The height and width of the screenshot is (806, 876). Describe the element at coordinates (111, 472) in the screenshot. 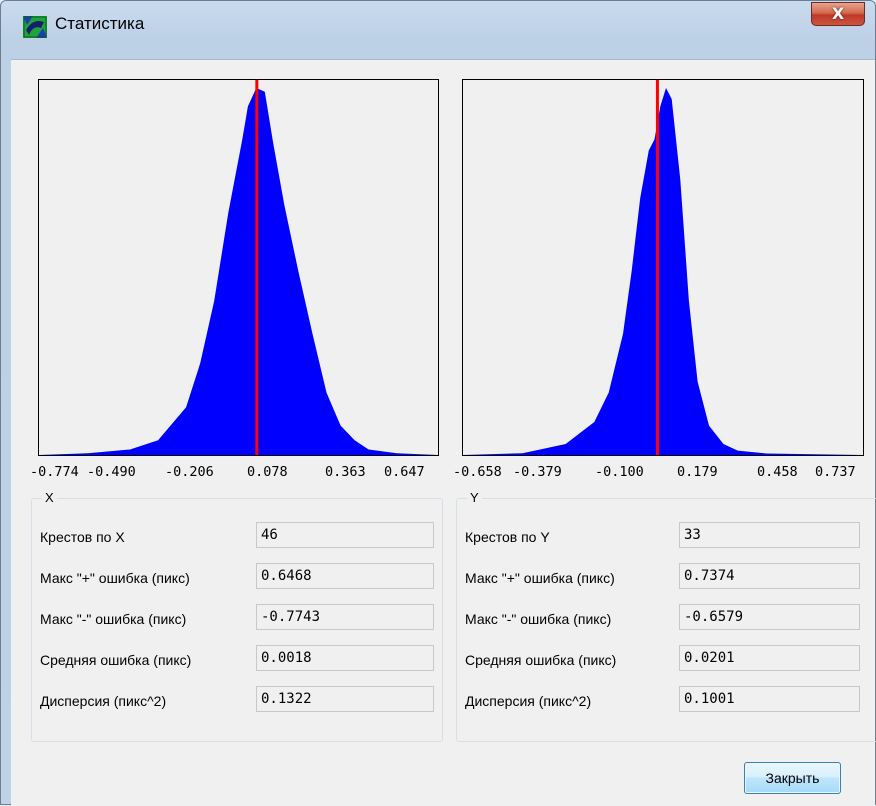

I see `x-tick-label: -0.490` at that location.